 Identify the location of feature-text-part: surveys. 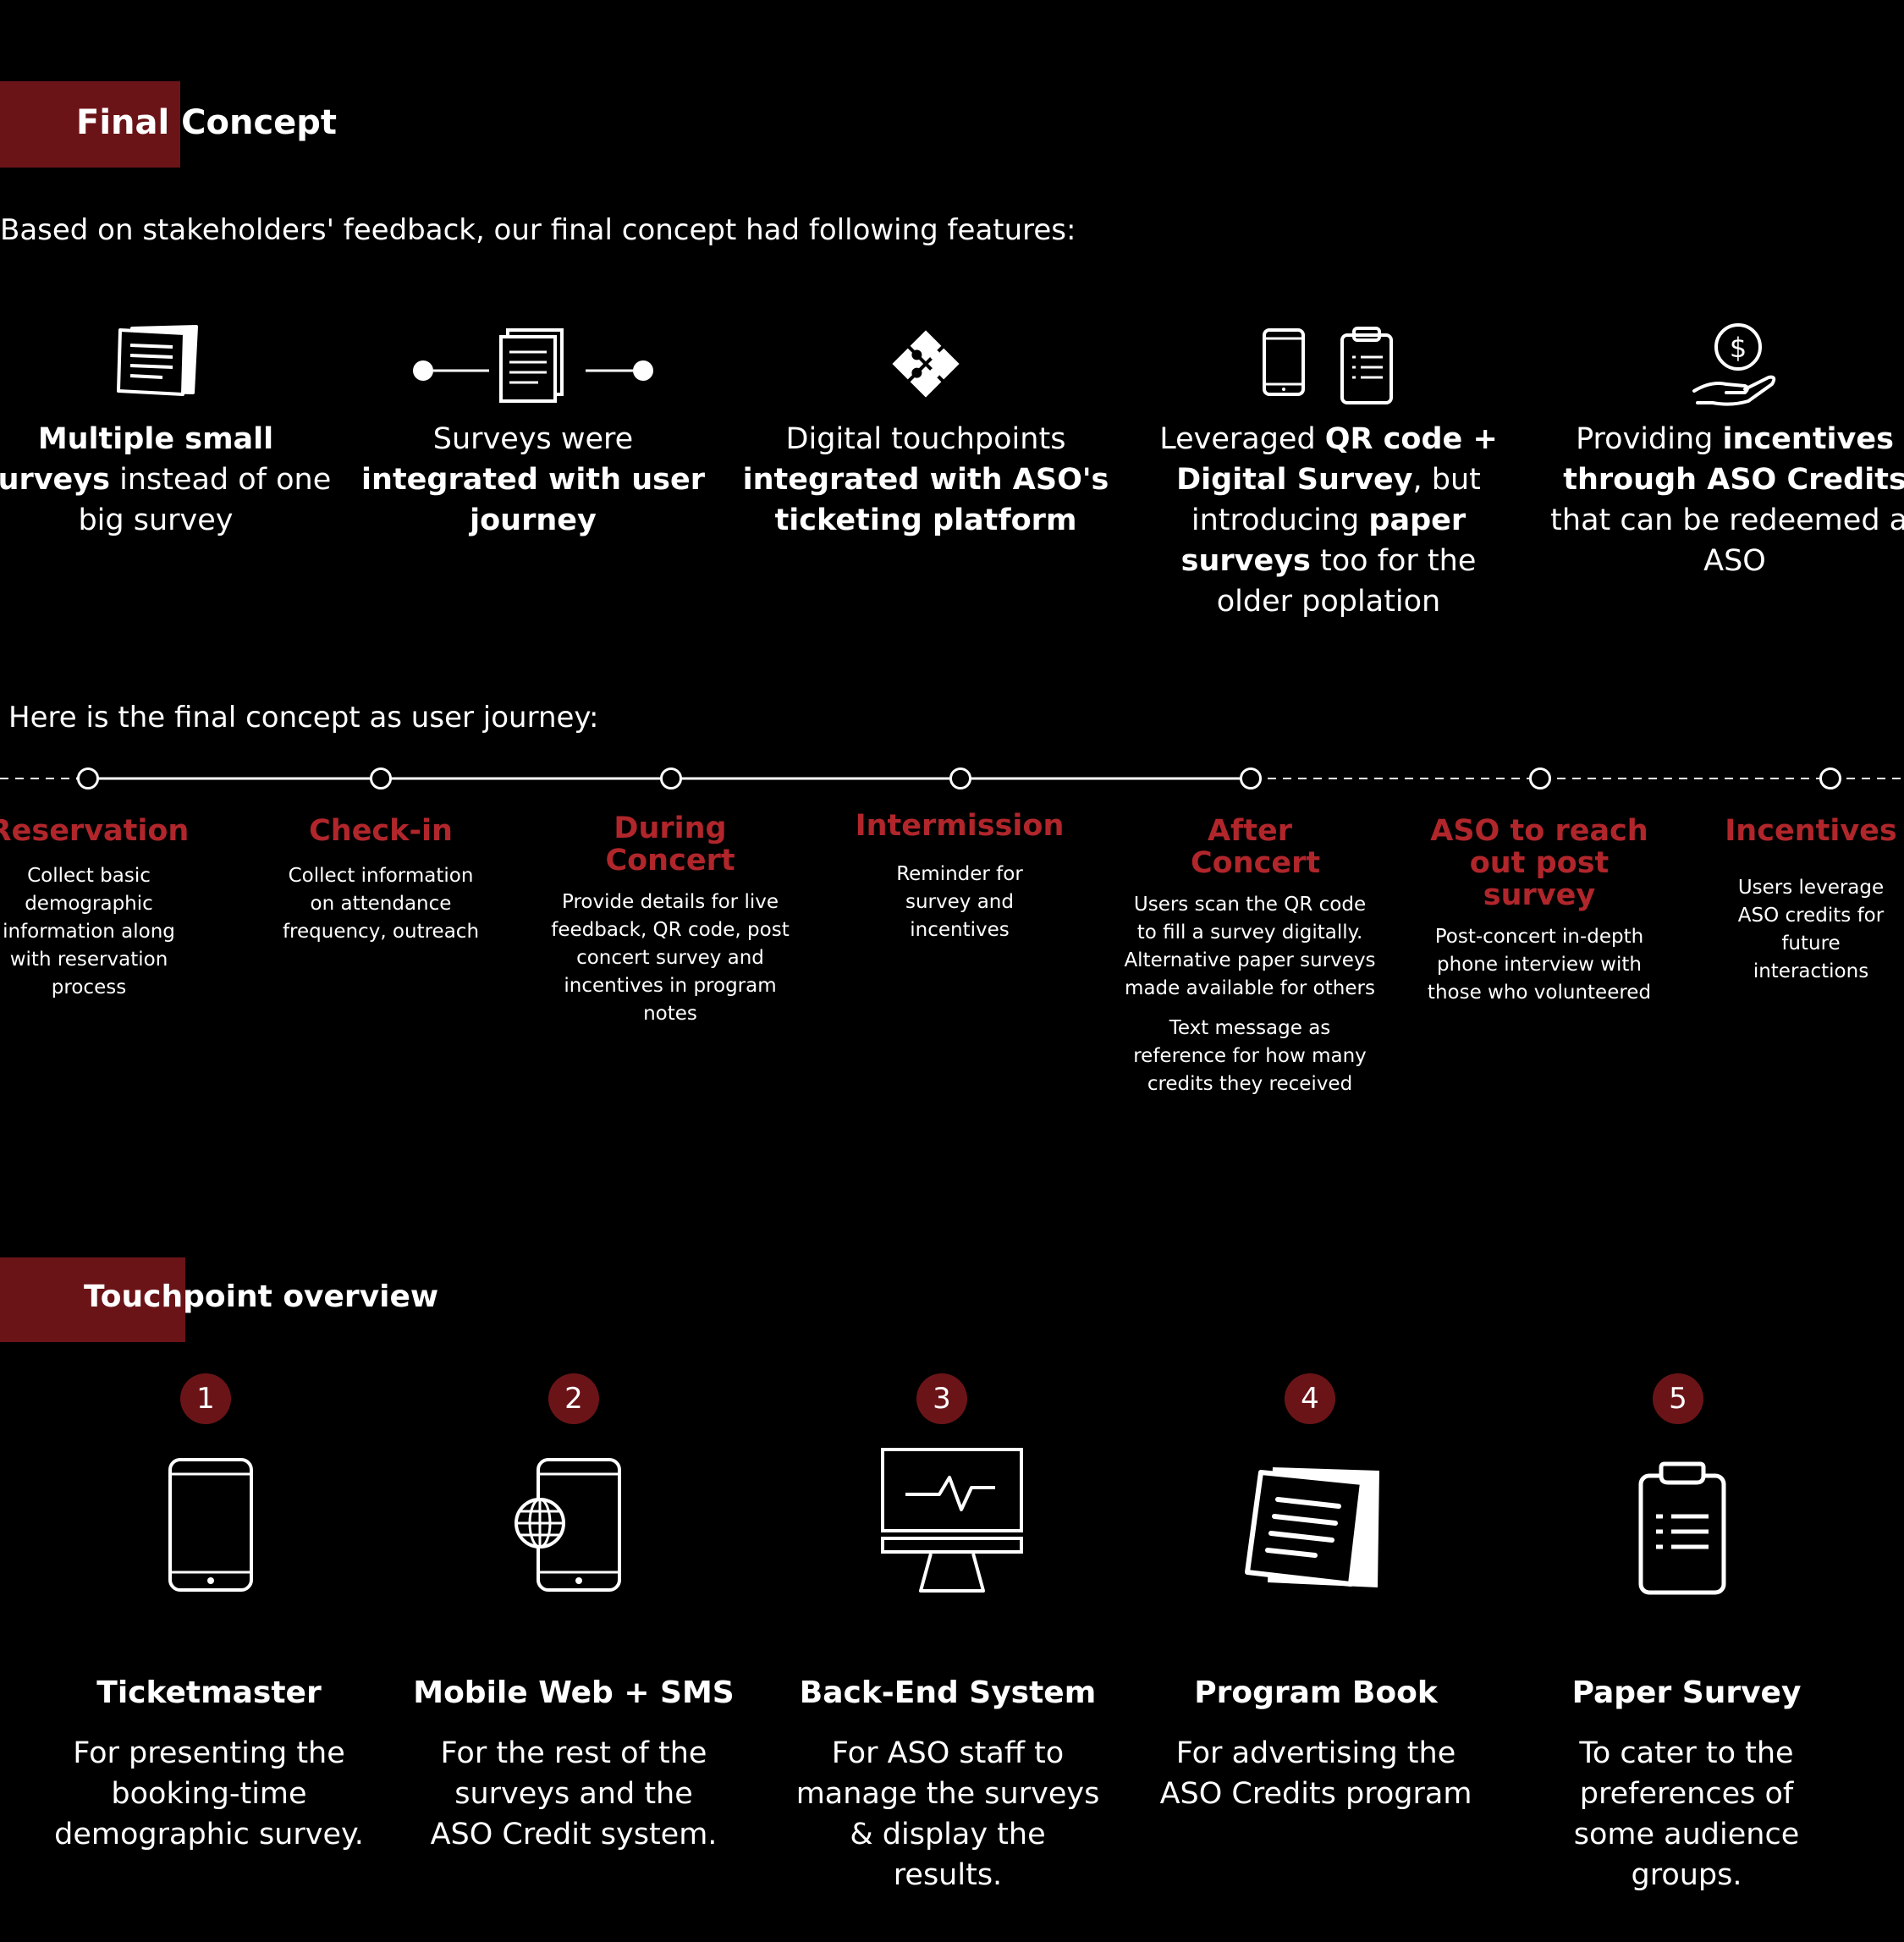
(55, 480).